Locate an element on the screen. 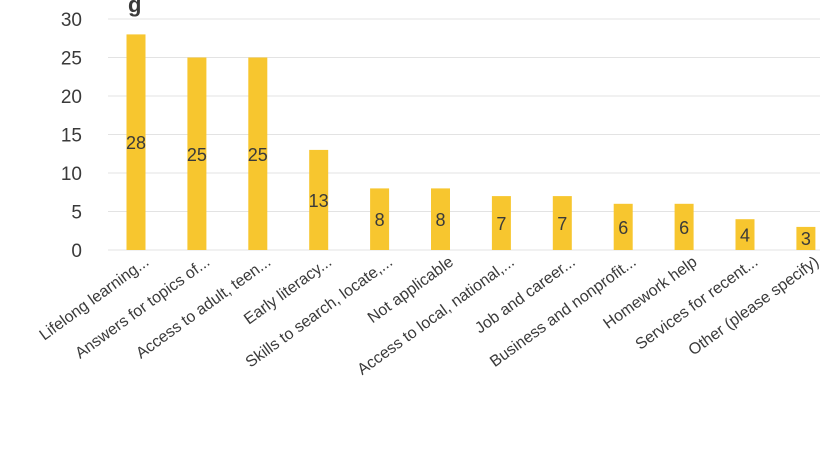  data-label: 3 is located at coordinates (806, 239).